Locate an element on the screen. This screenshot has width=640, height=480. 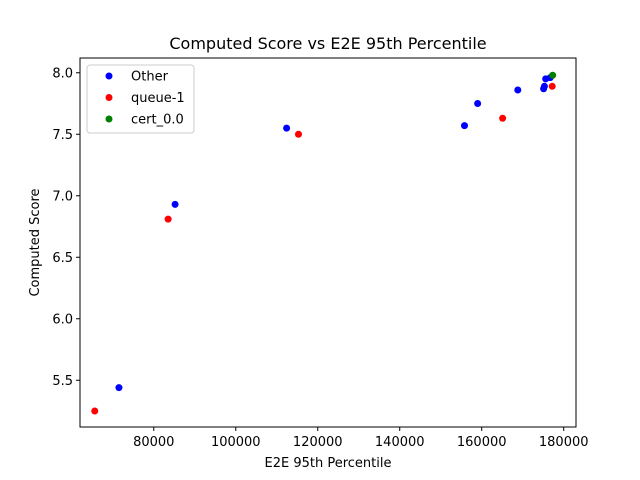
y-tick-label: 5.5 is located at coordinates (62, 381).